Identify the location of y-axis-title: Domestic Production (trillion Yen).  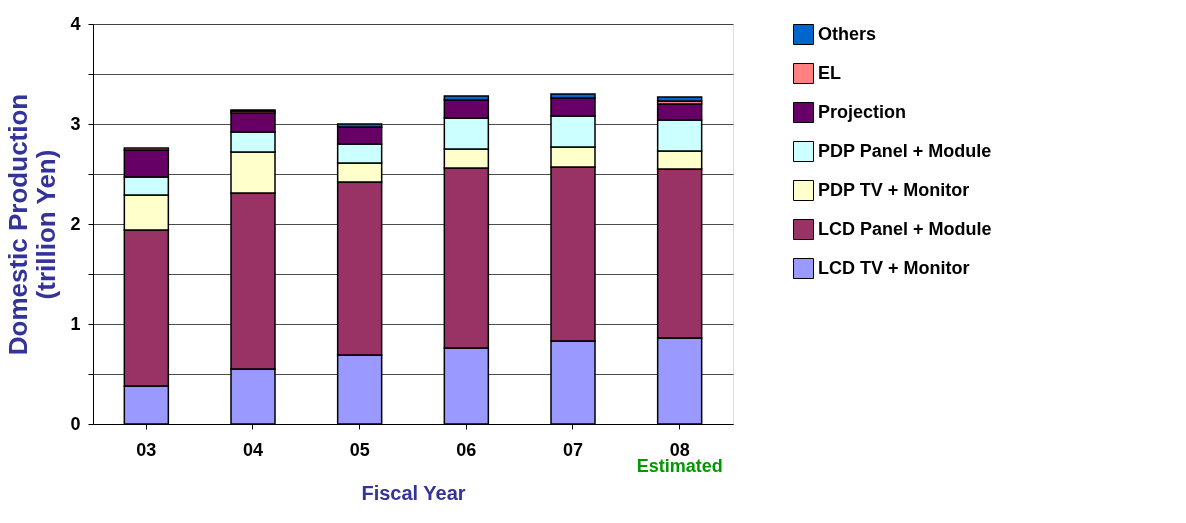
(32, 224).